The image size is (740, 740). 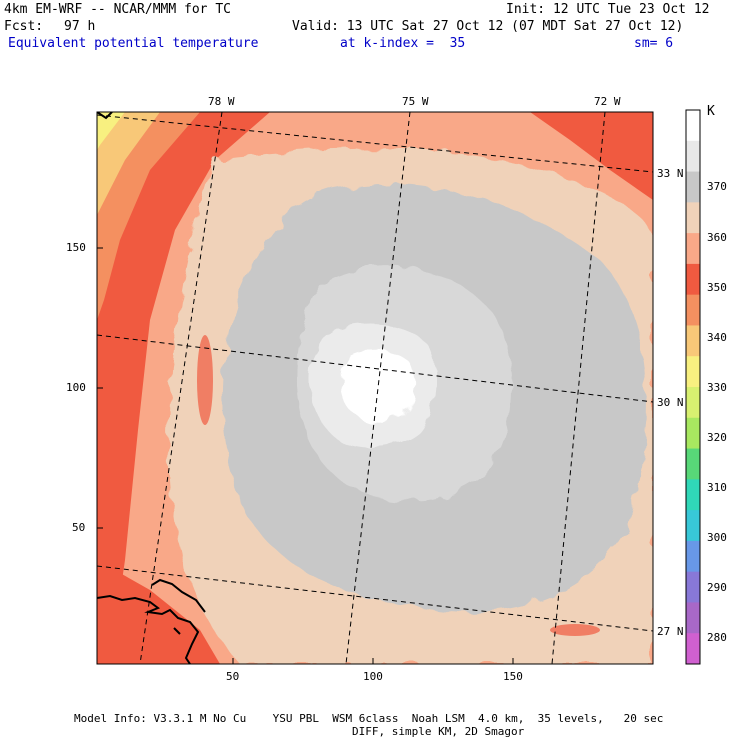 What do you see at coordinates (79, 527) in the screenshot?
I see `y-tick-label: 50` at bounding box center [79, 527].